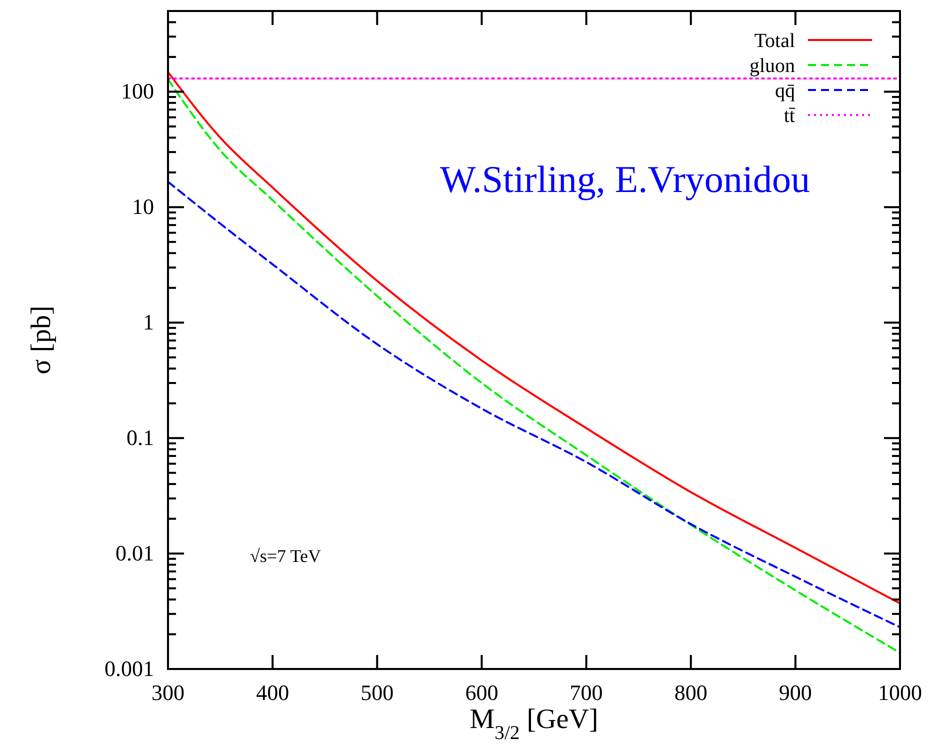 This screenshot has width=937, height=750. I want to click on annotation: √s=7 TeV, so click(285, 556).